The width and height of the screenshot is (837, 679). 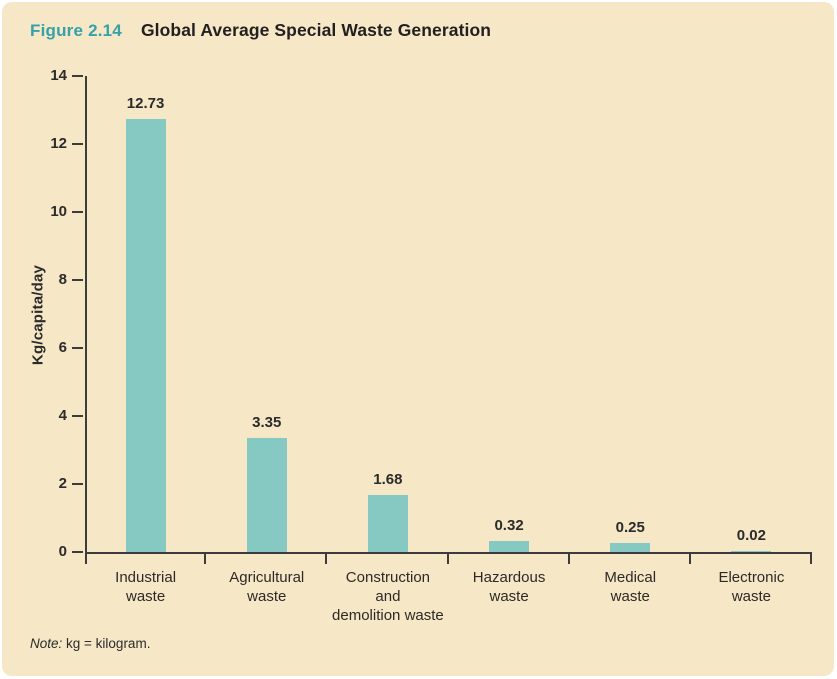 I want to click on y-axis-tick-label: 6, so click(x=62, y=347).